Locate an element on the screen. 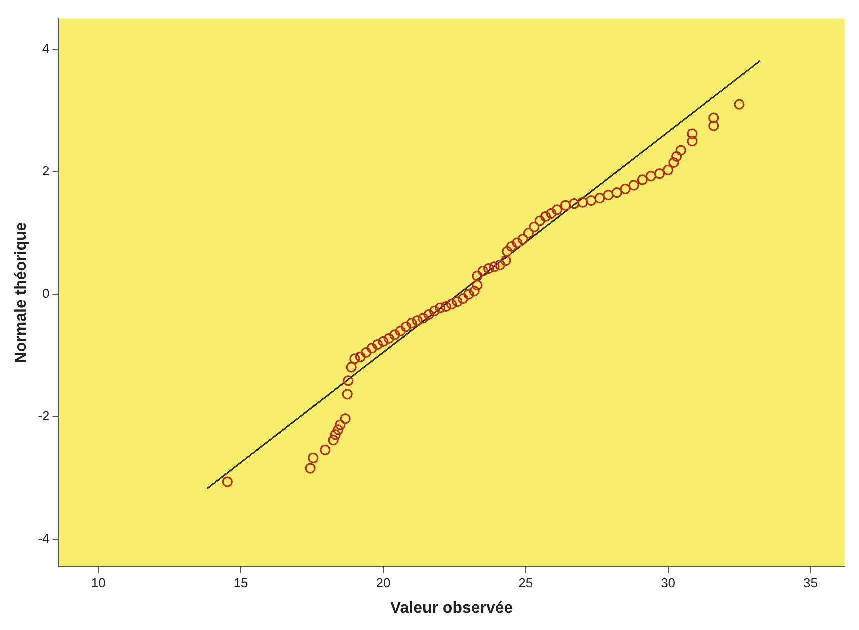 The width and height of the screenshot is (859, 630). y-tick-label: 0 is located at coordinates (46, 294).